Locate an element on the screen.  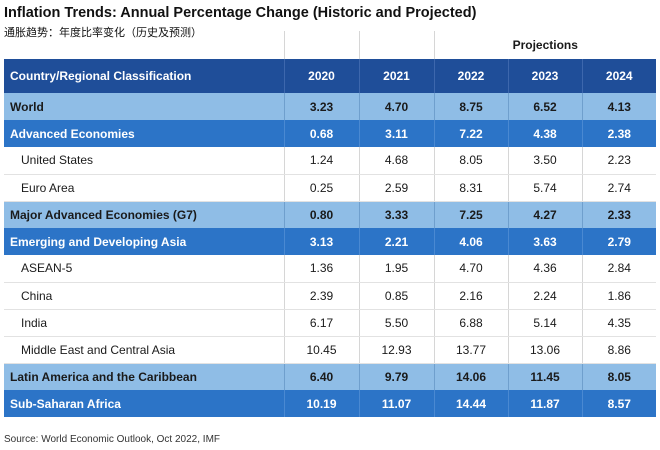
value-cell: 4.27 is located at coordinates (544, 214).